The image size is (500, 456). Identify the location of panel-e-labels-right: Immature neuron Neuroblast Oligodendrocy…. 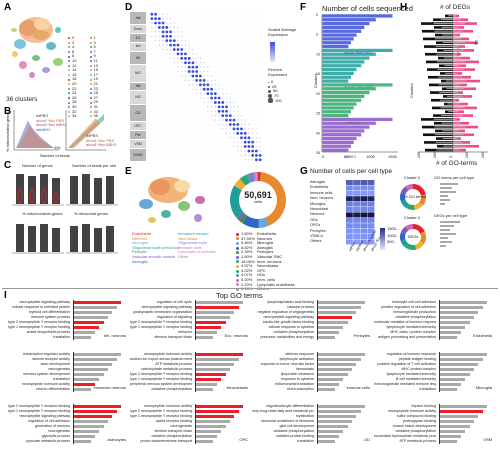
(197, 245).